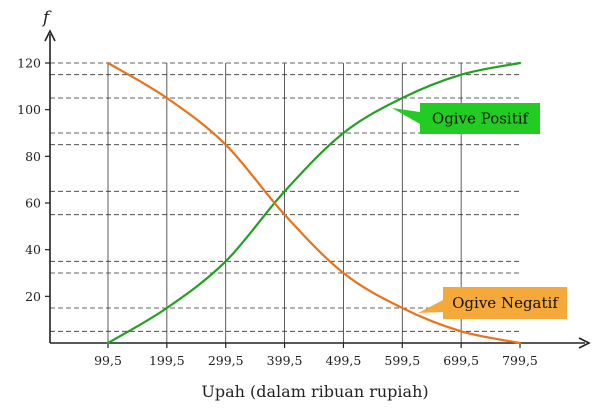  Describe the element at coordinates (344, 360) in the screenshot. I see `x-tick-label: 499,5` at that location.